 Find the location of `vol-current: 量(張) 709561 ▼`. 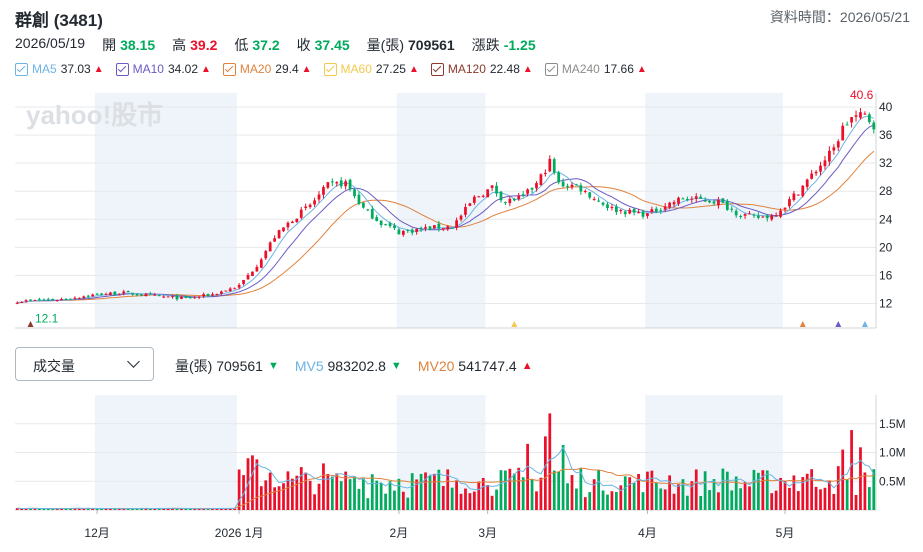

vol-current: 量(張) 709561 ▼ is located at coordinates (227, 366).